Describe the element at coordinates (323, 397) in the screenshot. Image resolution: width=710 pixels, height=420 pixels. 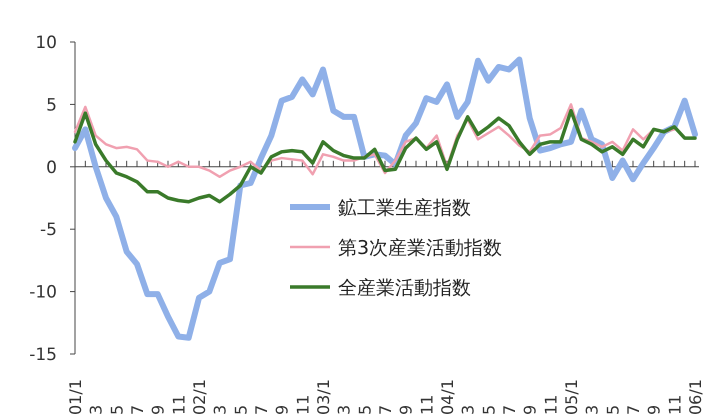
I see `x-tick-label: 03/1` at that location.